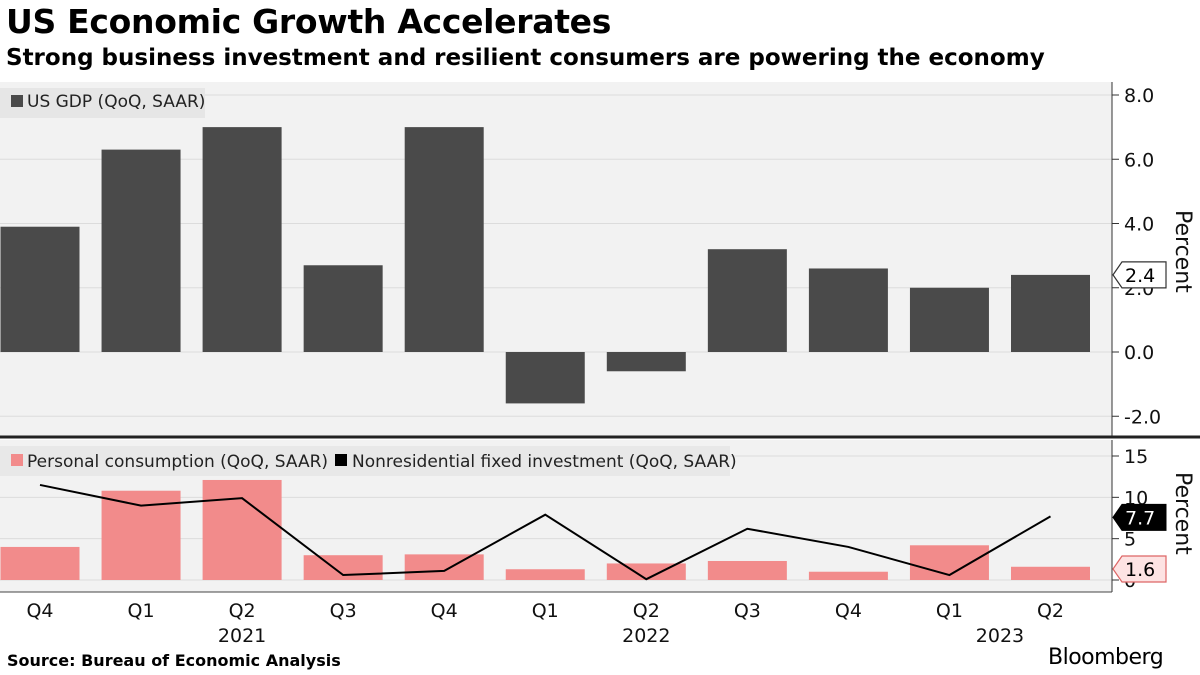 The width and height of the screenshot is (1200, 675). I want to click on top-ylabel: Percent, so click(1182, 251).